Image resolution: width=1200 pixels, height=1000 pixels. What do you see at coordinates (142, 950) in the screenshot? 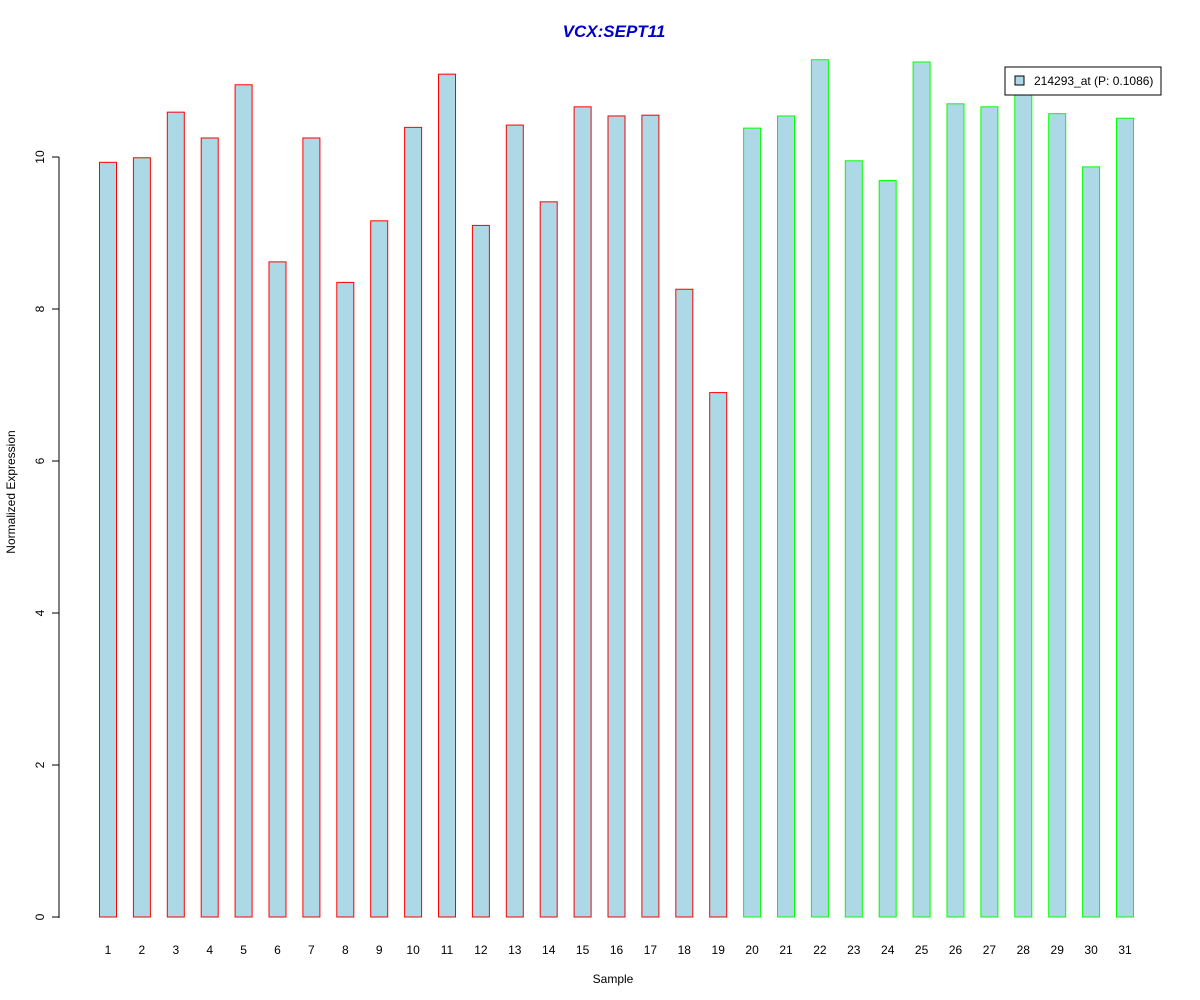
I see `x-tick-label: 2` at bounding box center [142, 950].